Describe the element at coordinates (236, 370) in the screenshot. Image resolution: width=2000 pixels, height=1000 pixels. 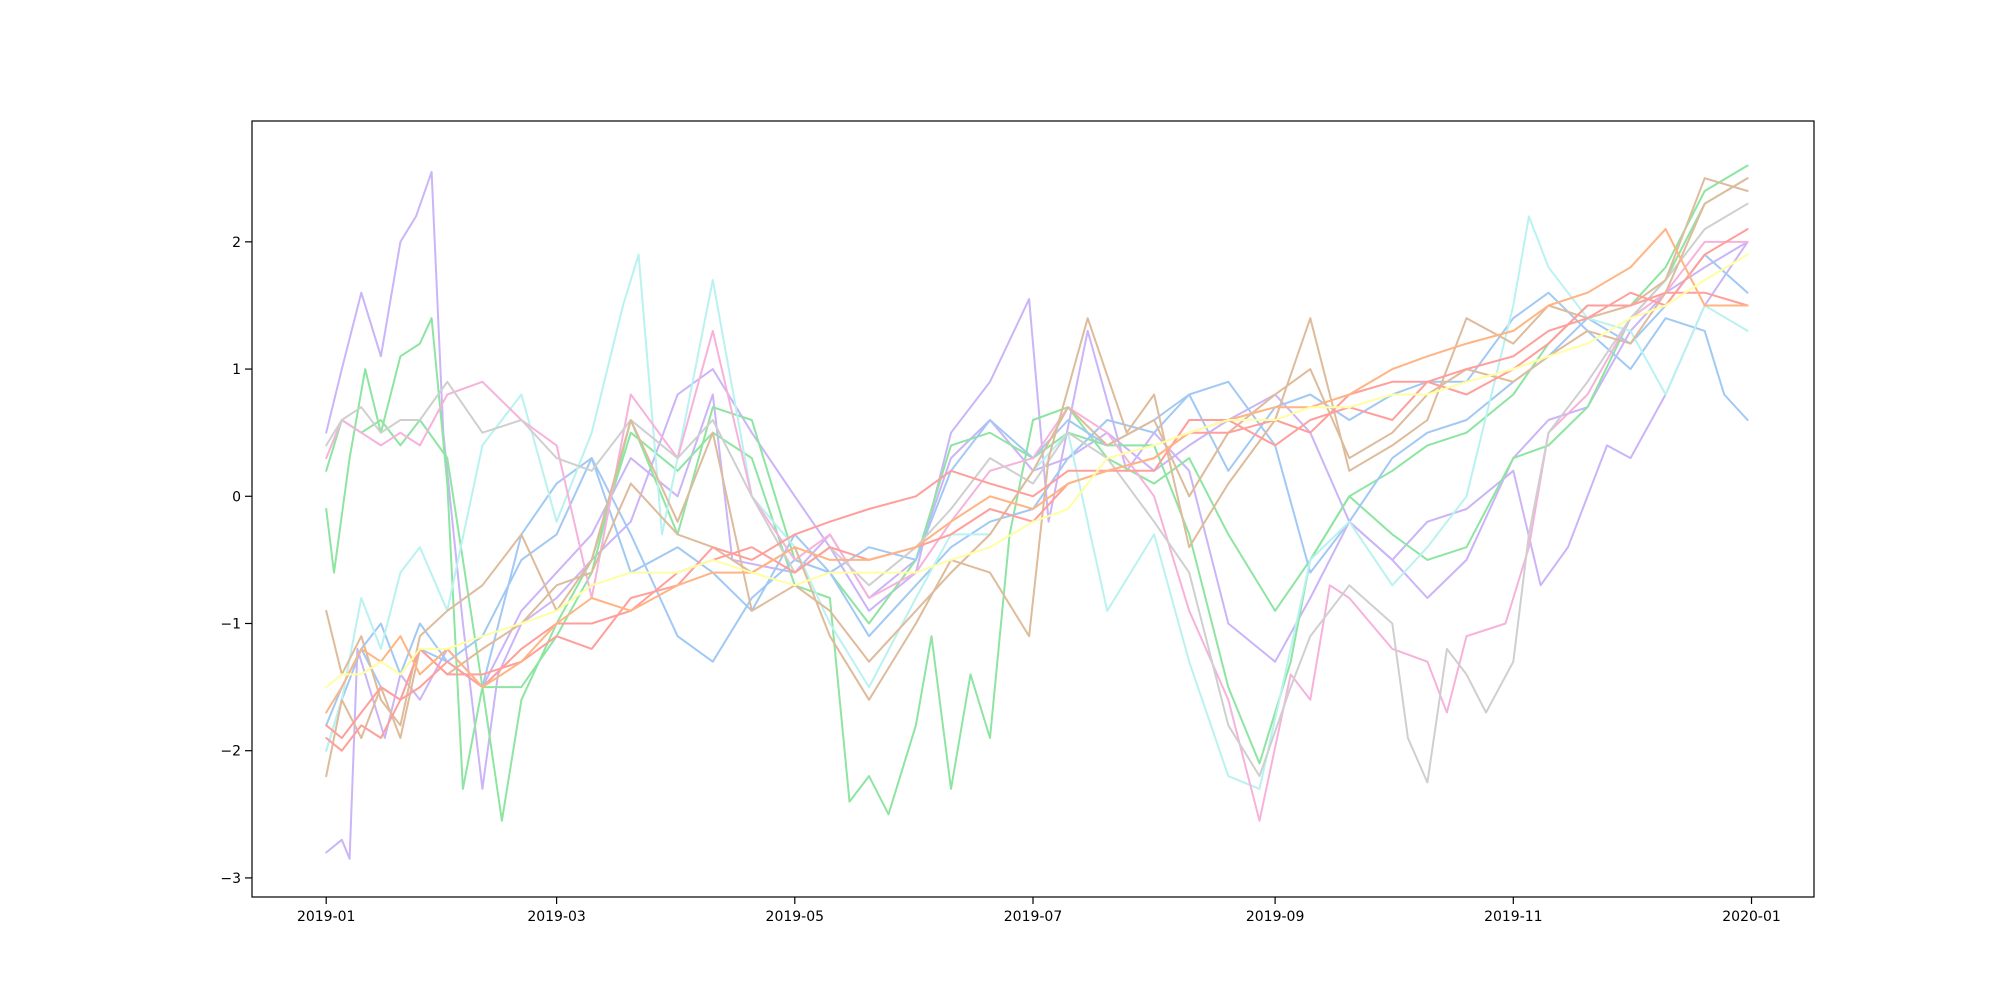
I see `y-tick-label: 1` at that location.